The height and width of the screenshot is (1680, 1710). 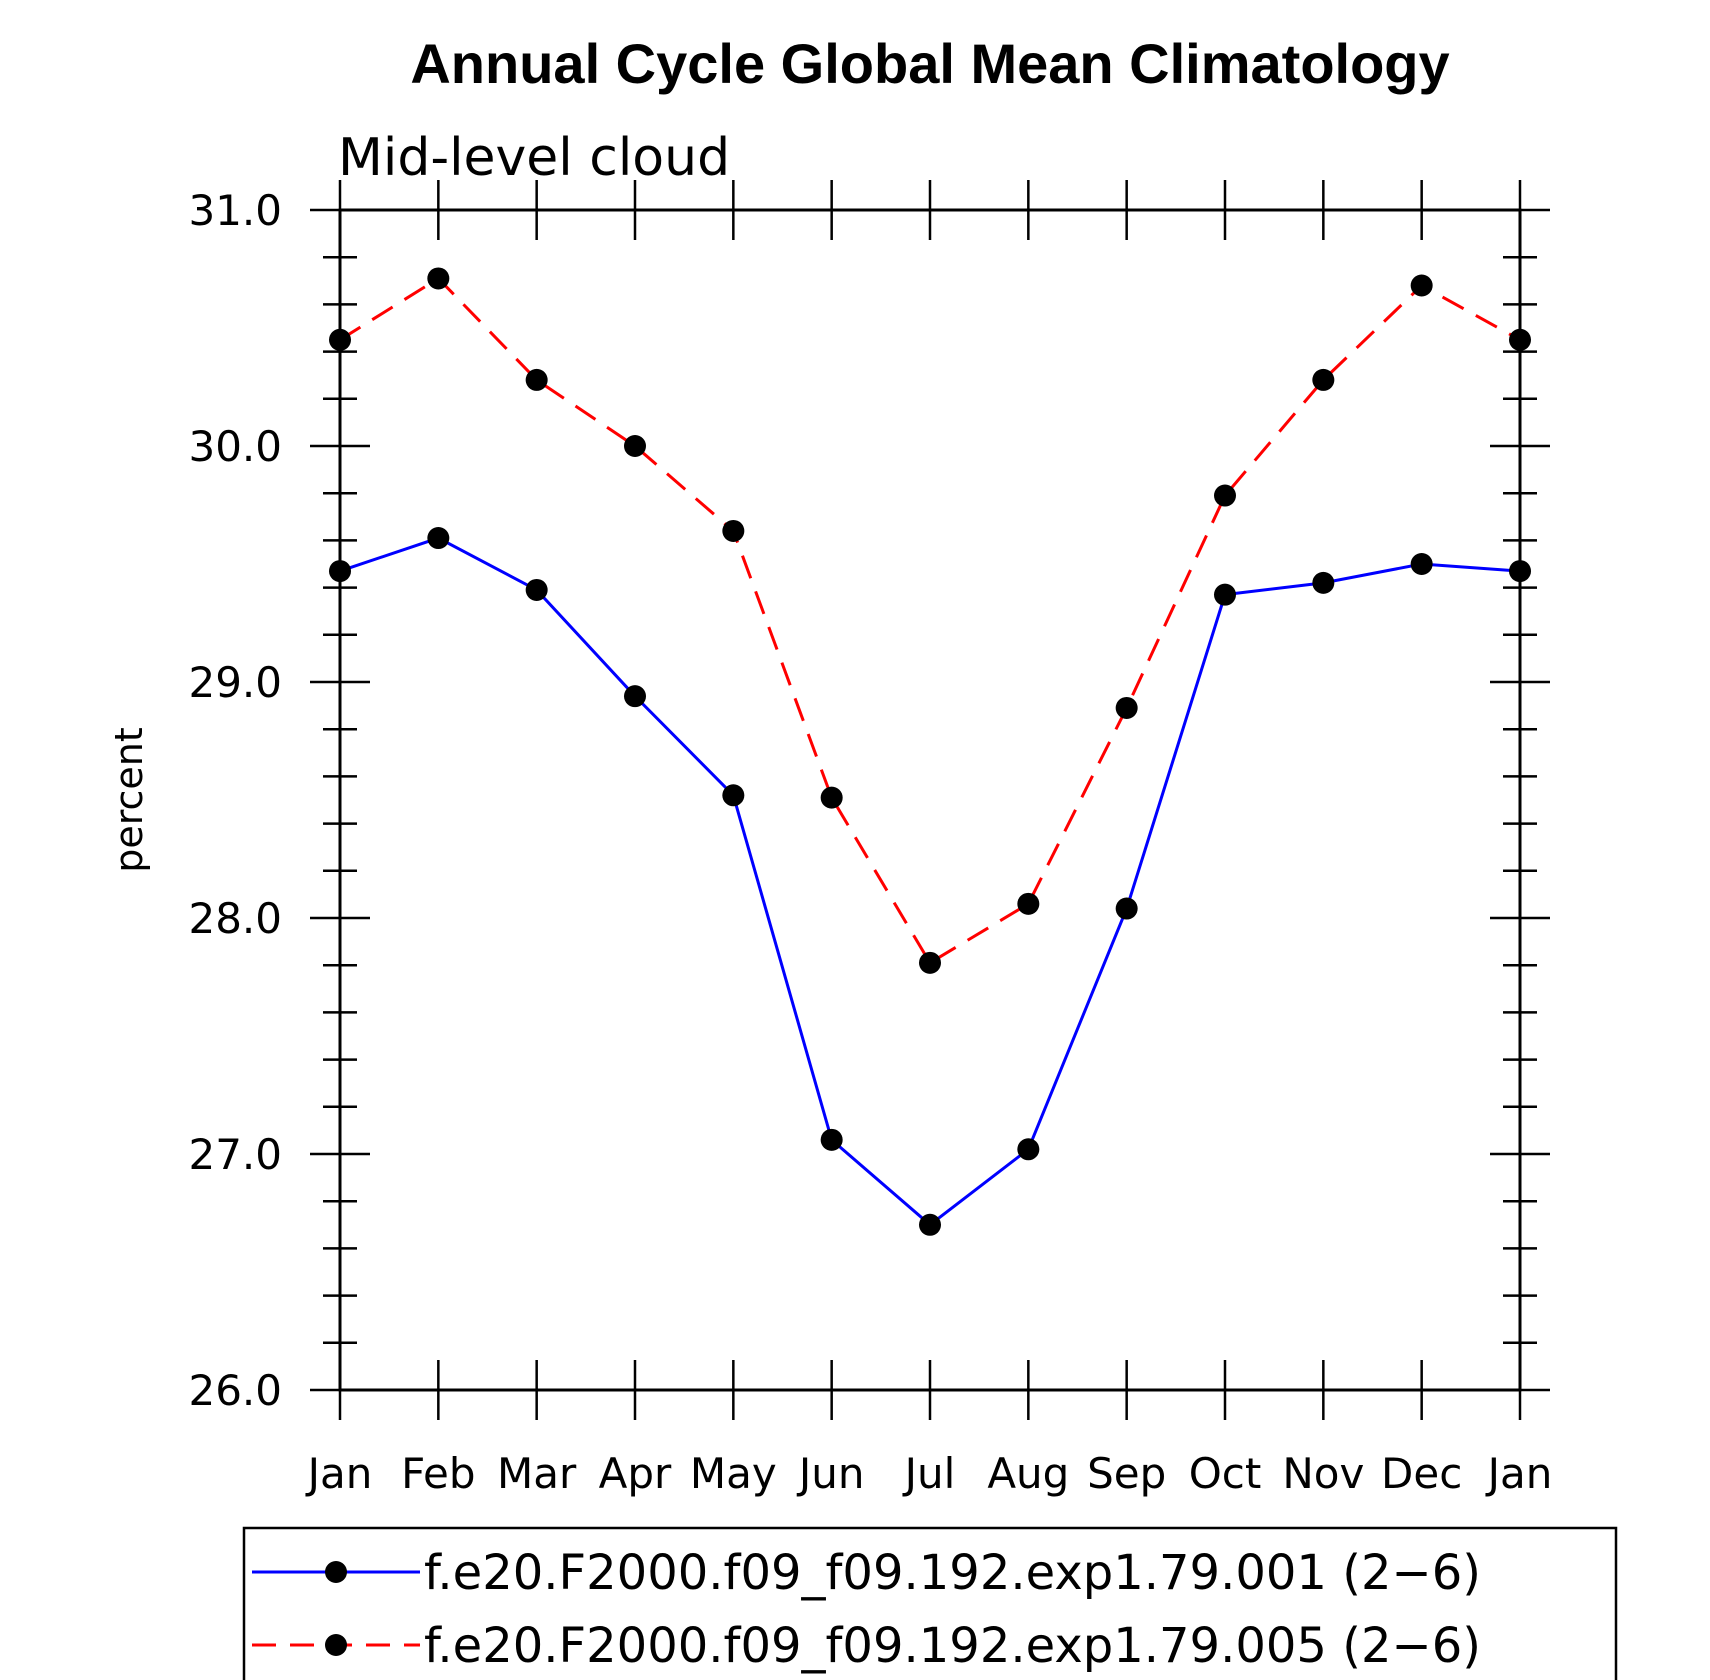 What do you see at coordinates (1225, 1473) in the screenshot?
I see `x-tick-label: Oct` at bounding box center [1225, 1473].